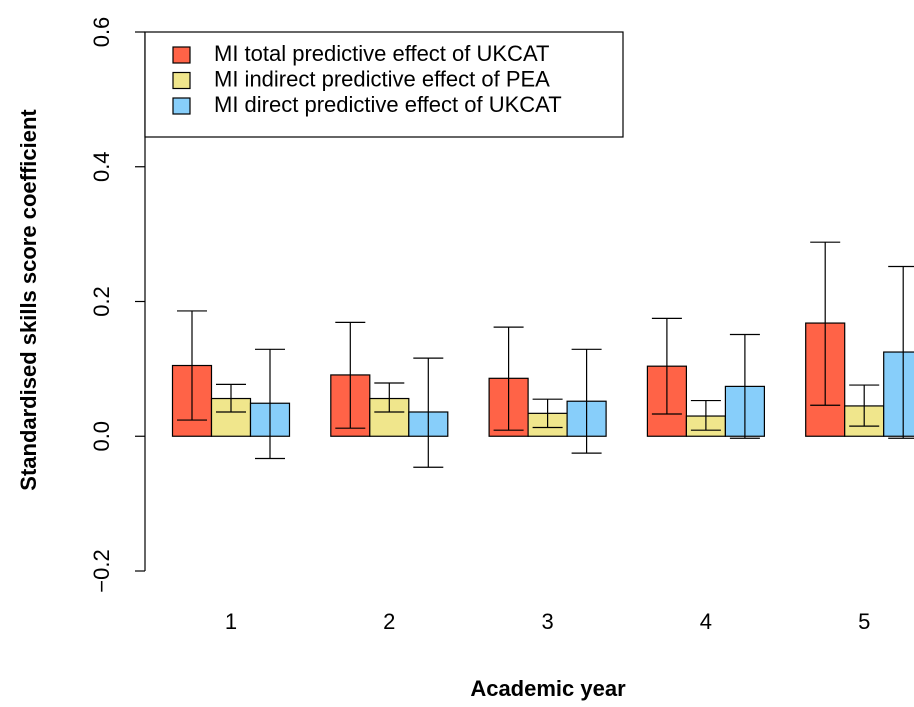 The image size is (914, 707). I want to click on y-axis-title: Standardised skills score coefficient, so click(28, 300).